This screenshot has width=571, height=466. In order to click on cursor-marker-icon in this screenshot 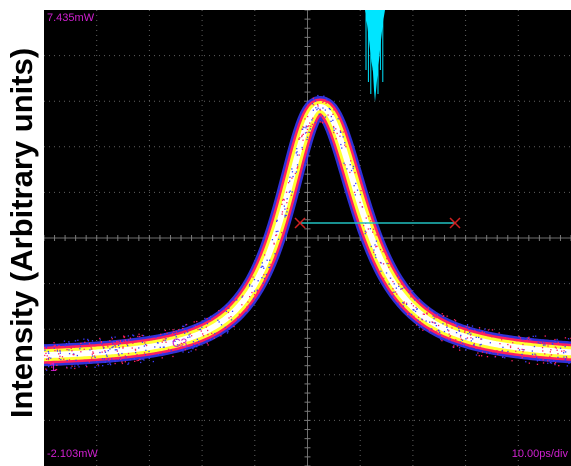, I will do `click(300, 223)`.